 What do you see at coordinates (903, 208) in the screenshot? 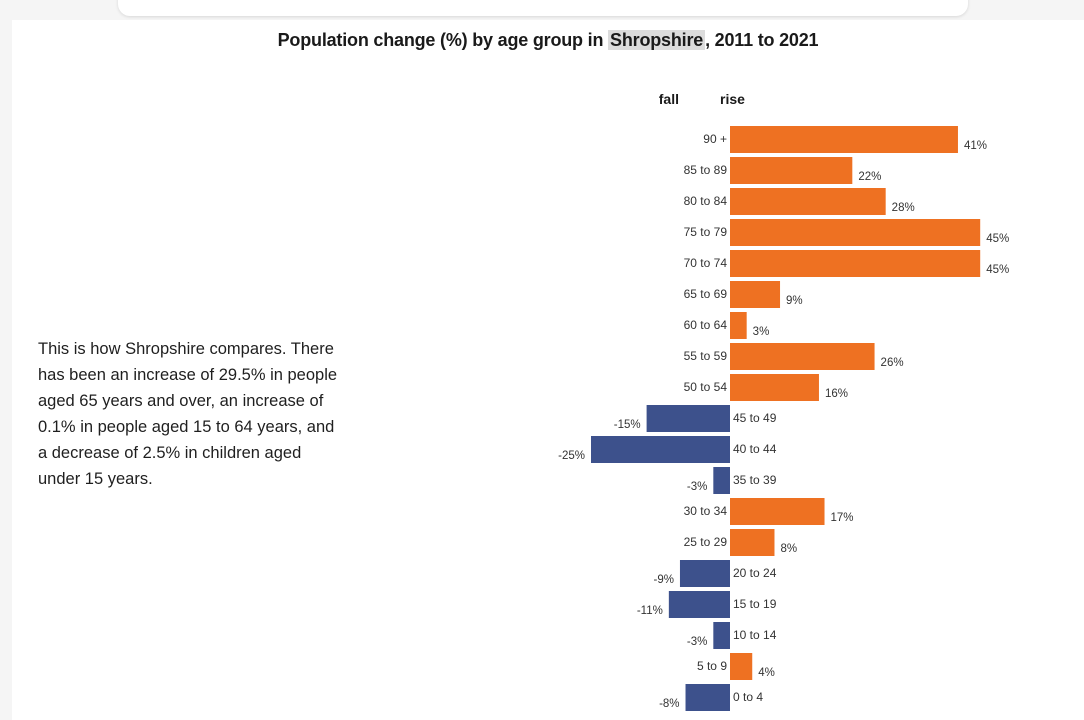
I see `value-label-80-to-84: 28%` at bounding box center [903, 208].